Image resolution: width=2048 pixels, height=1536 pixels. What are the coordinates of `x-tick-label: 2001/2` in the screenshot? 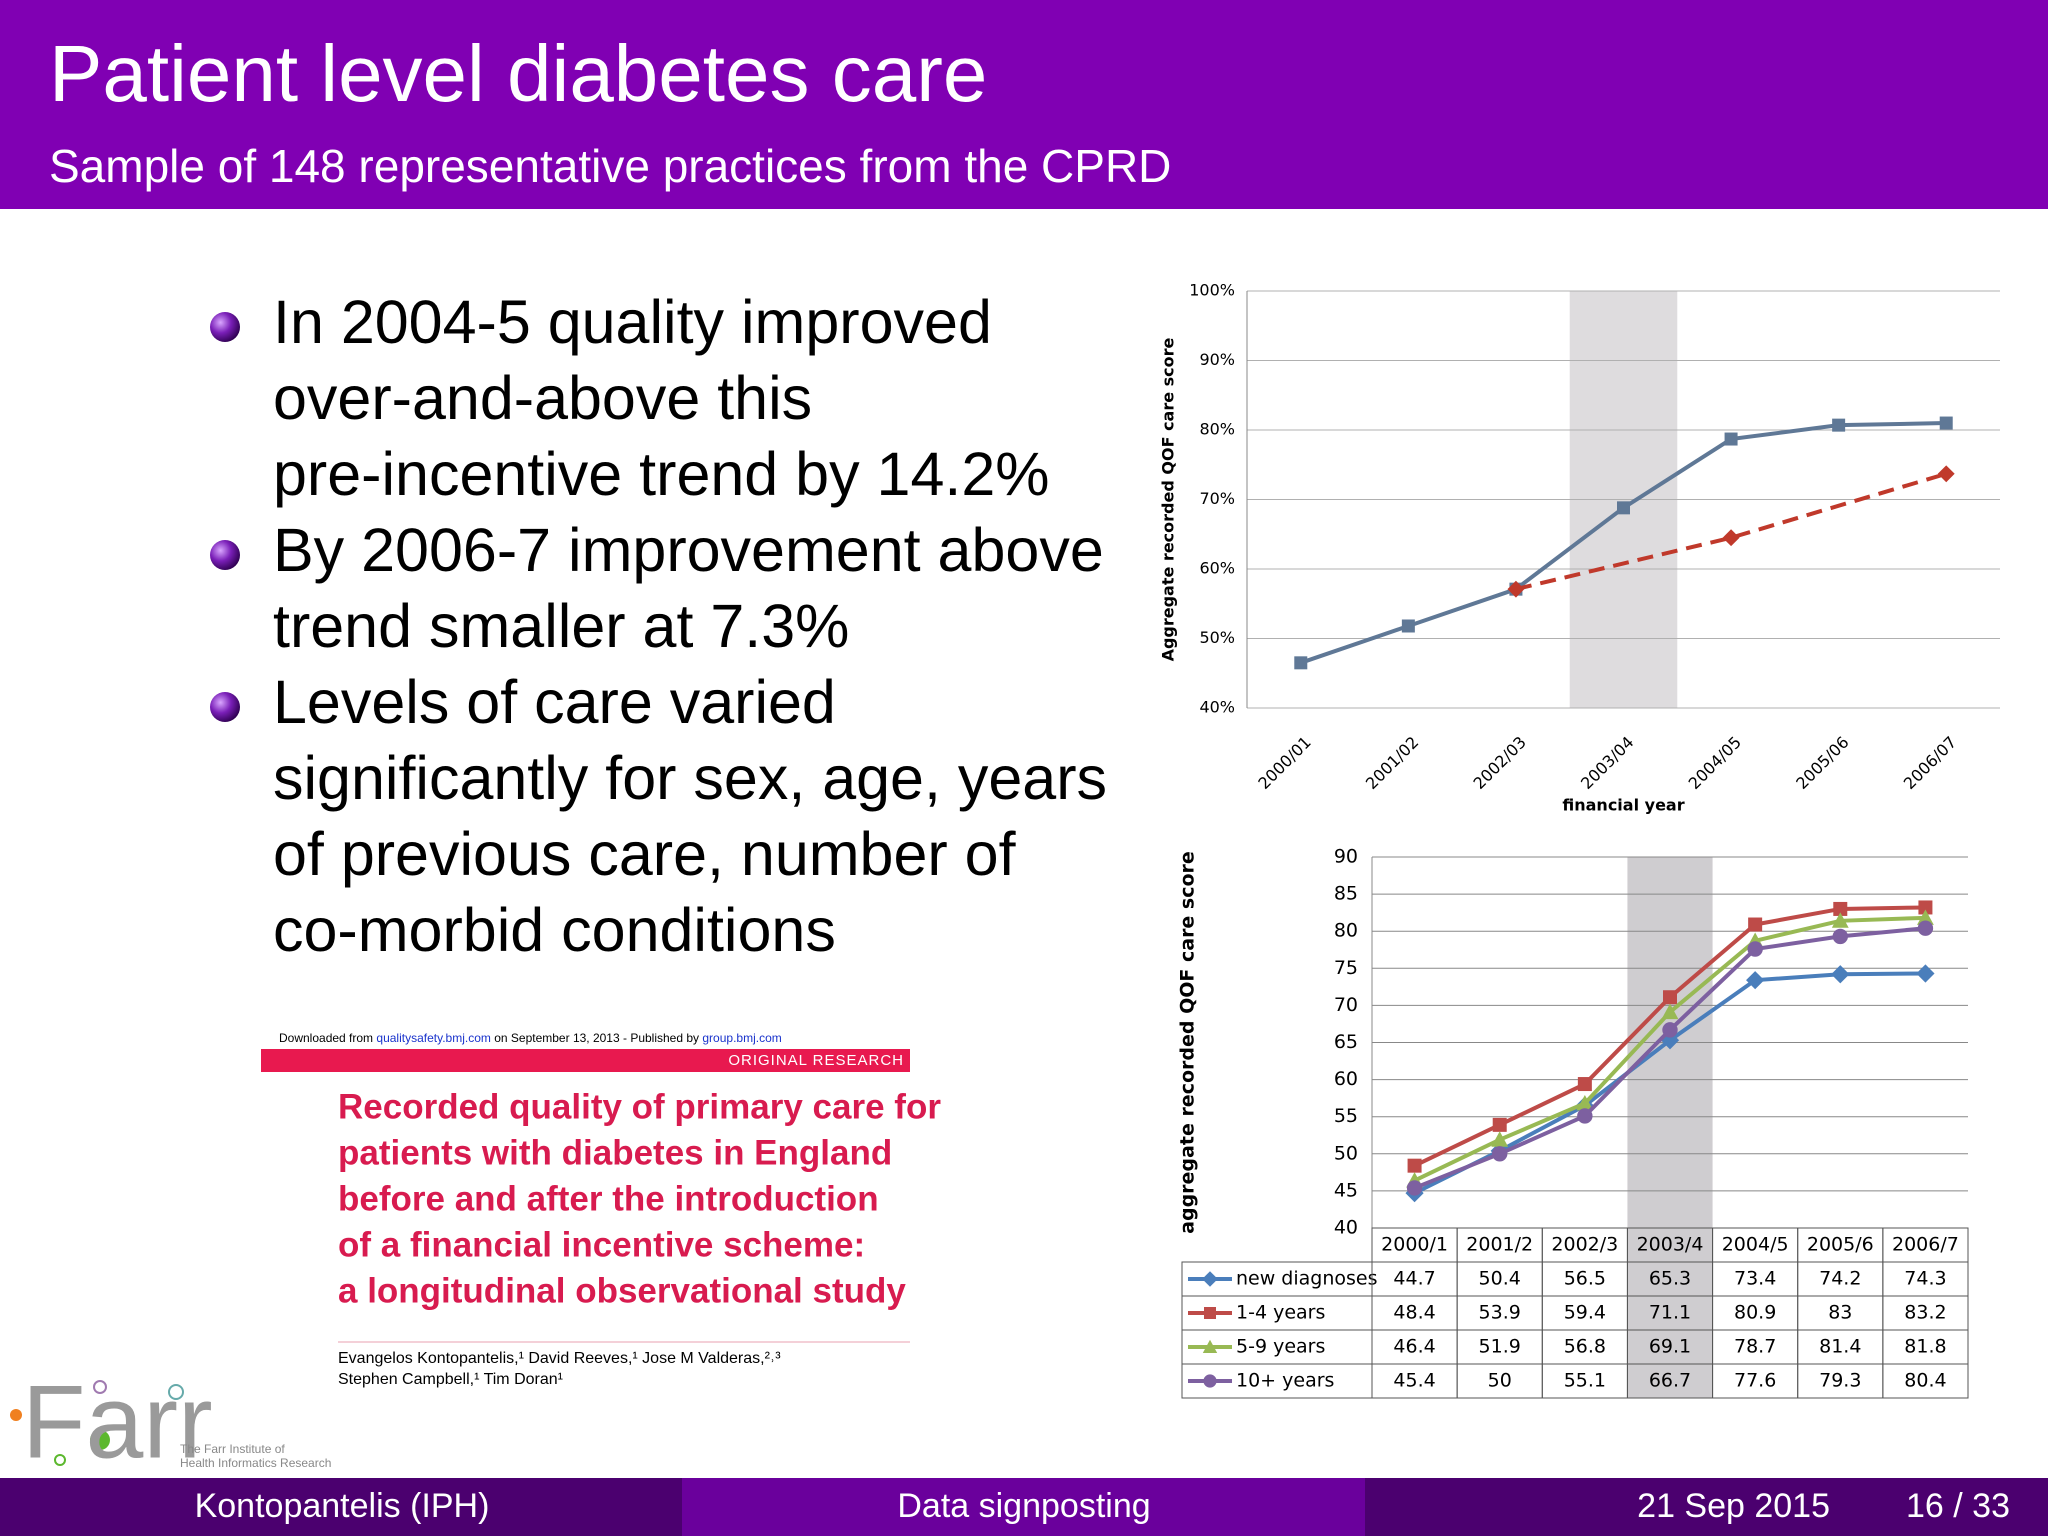 It's located at (1499, 1245).